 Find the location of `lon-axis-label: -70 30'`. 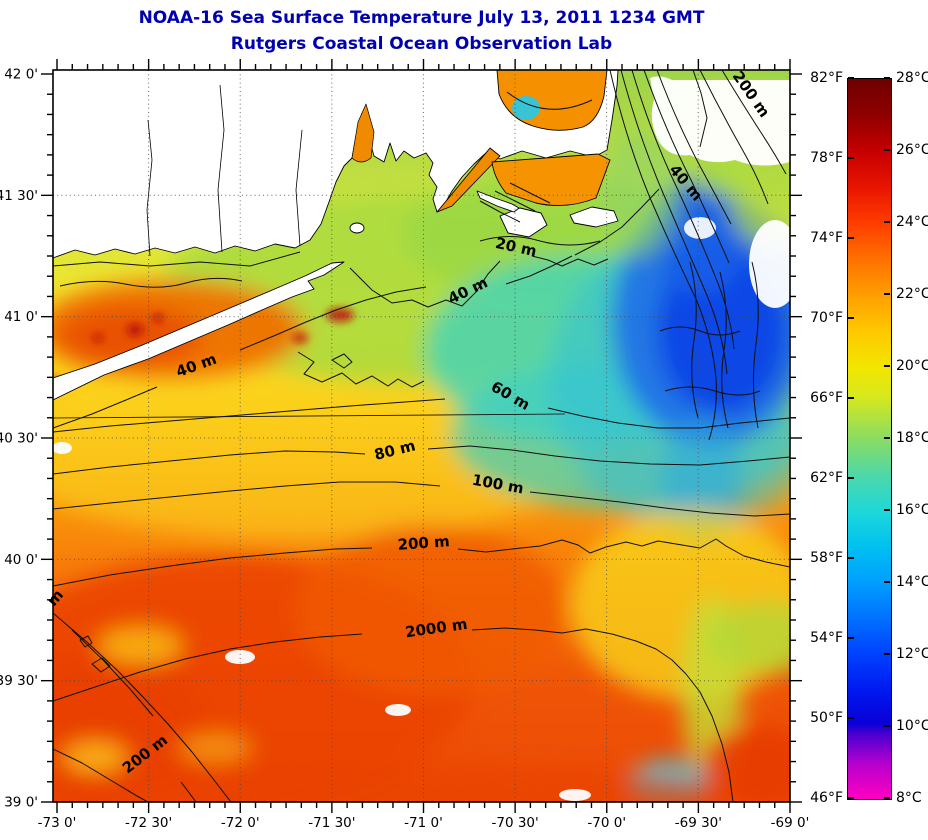

lon-axis-label: -70 30' is located at coordinates (515, 823).